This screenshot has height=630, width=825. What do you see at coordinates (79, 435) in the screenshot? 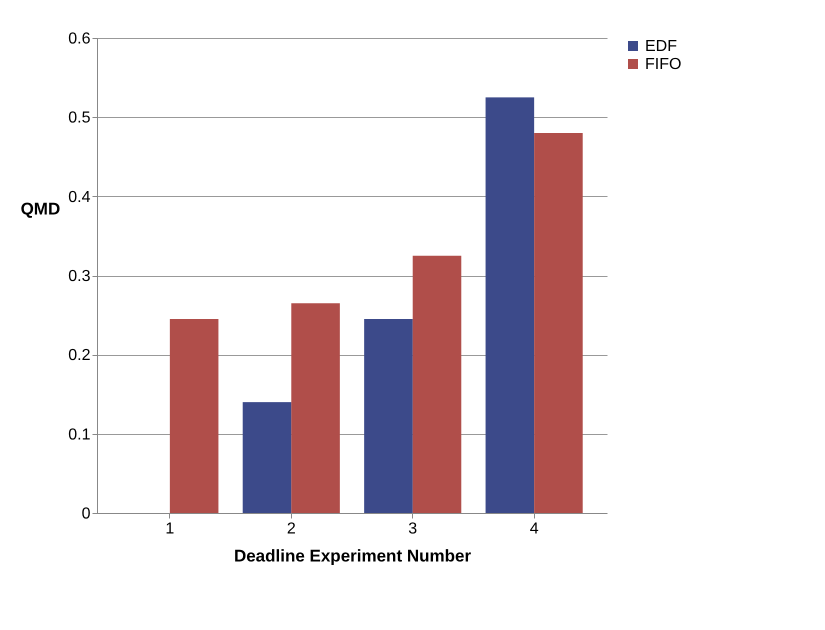
I see `y-tick-label: 0.1` at bounding box center [79, 435].